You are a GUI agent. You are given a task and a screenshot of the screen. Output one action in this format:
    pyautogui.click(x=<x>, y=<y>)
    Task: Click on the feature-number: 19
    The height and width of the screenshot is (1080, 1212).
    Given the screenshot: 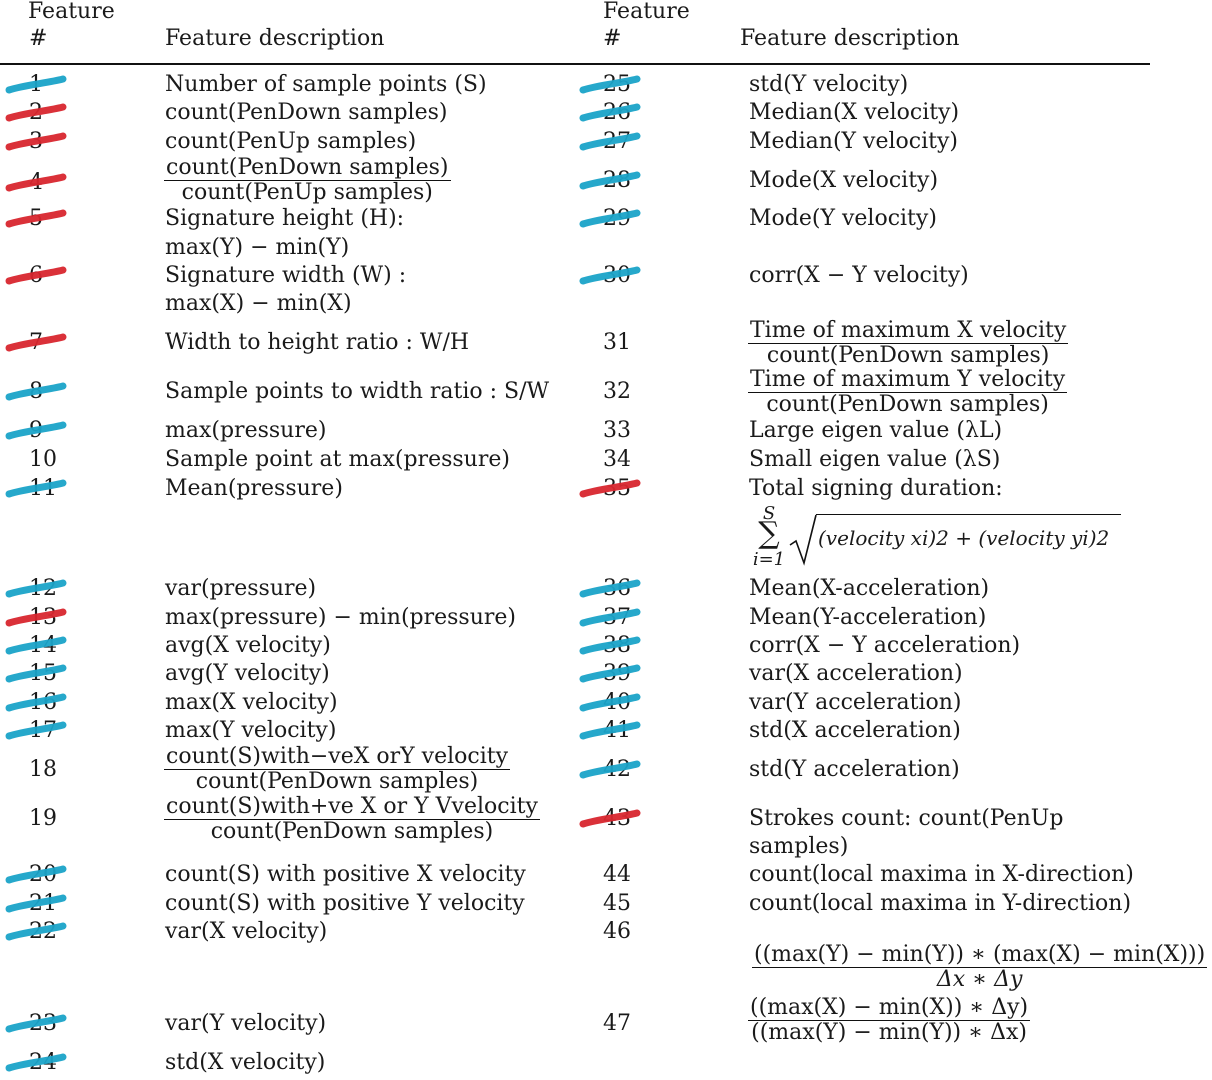 What is the action you would take?
    pyautogui.click(x=43, y=818)
    